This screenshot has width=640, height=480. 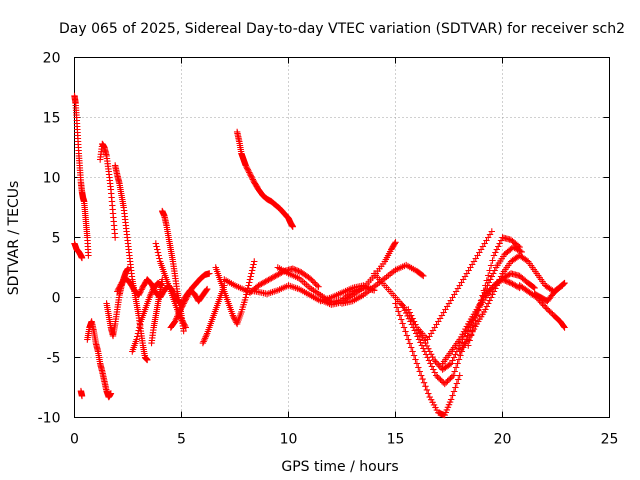 What do you see at coordinates (99, 359) in the screenshot?
I see `series-sat-d` at bounding box center [99, 359].